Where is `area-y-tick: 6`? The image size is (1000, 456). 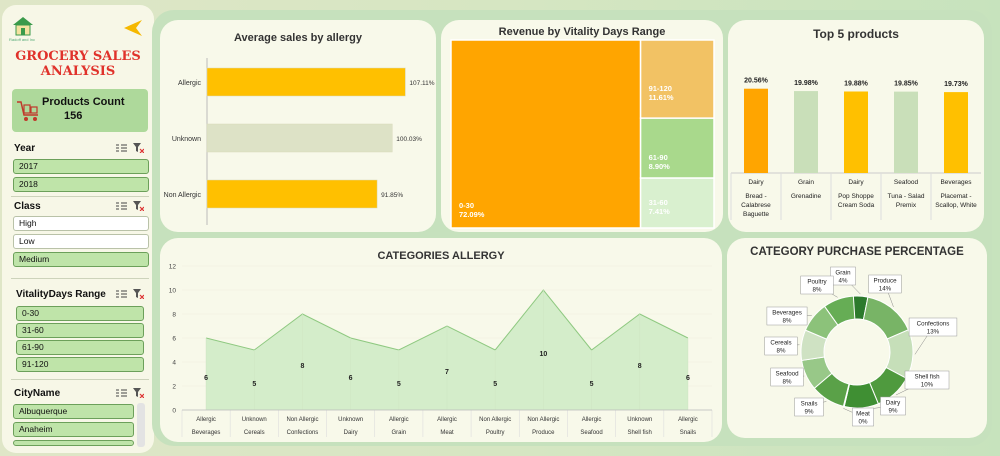 area-y-tick: 6 is located at coordinates (174, 339).